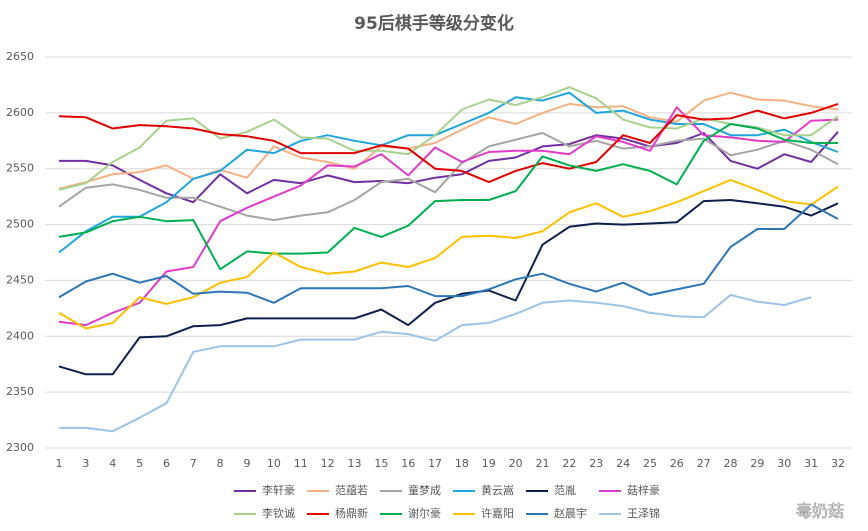  What do you see at coordinates (643, 490) in the screenshot?
I see `legend-label: 菇梓豪` at bounding box center [643, 490].